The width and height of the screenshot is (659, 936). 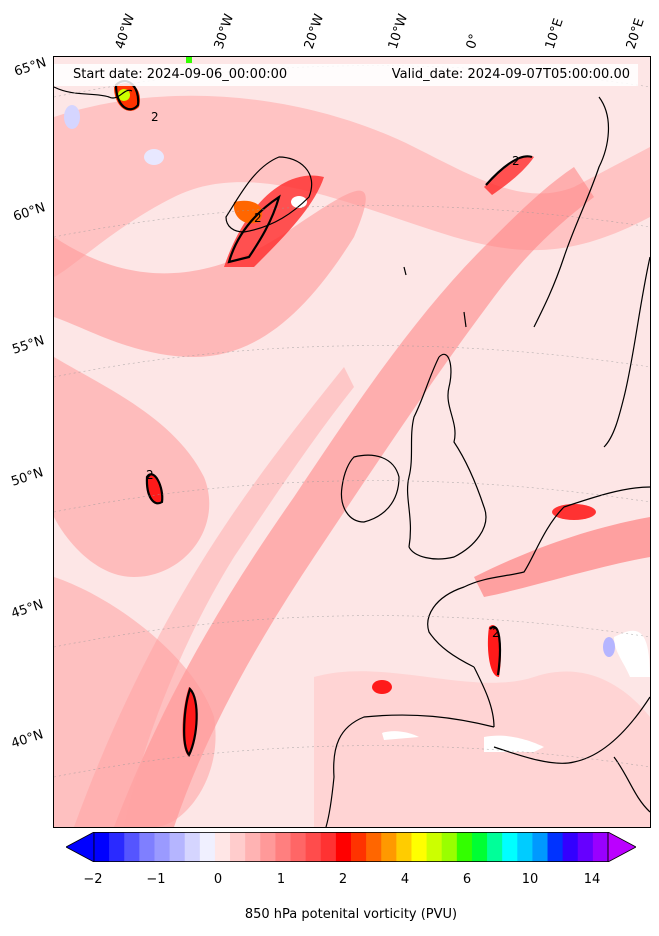 I want to click on colorbar-title: 850 hPa potenital vorticity (PVU), so click(x=351, y=914).